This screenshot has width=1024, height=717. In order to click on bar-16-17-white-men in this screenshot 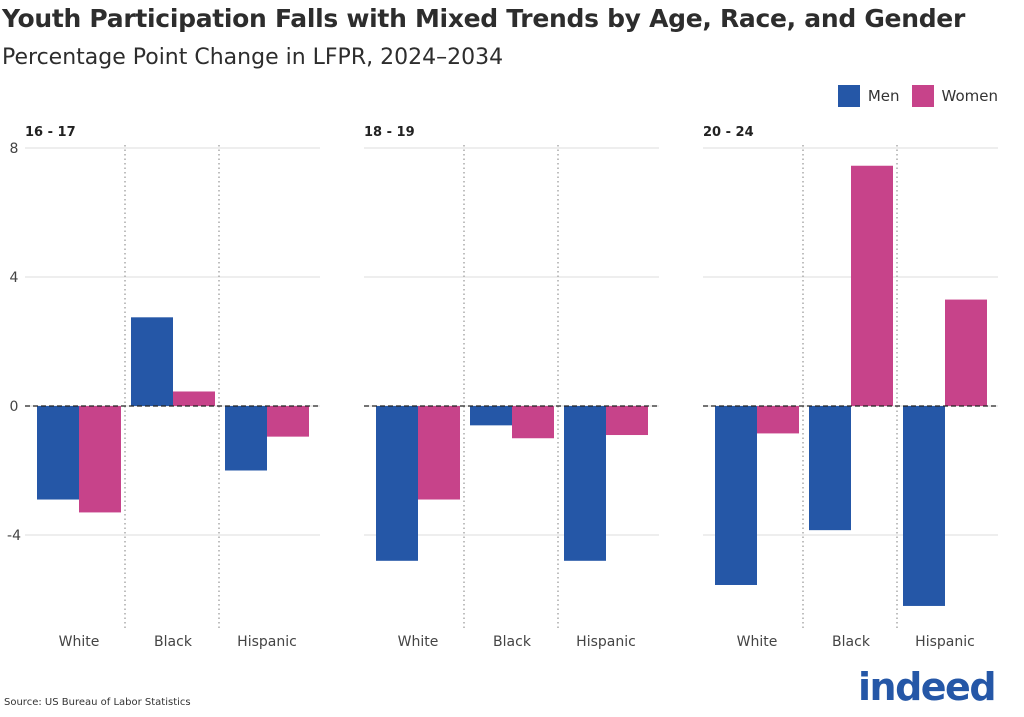, I will do `click(58, 453)`.